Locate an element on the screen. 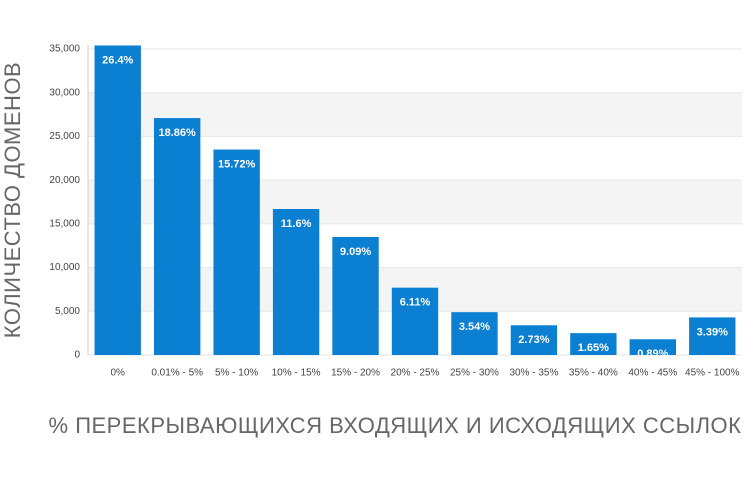 This screenshot has width=747, height=500. bar-label: 0.89% is located at coordinates (652, 354).